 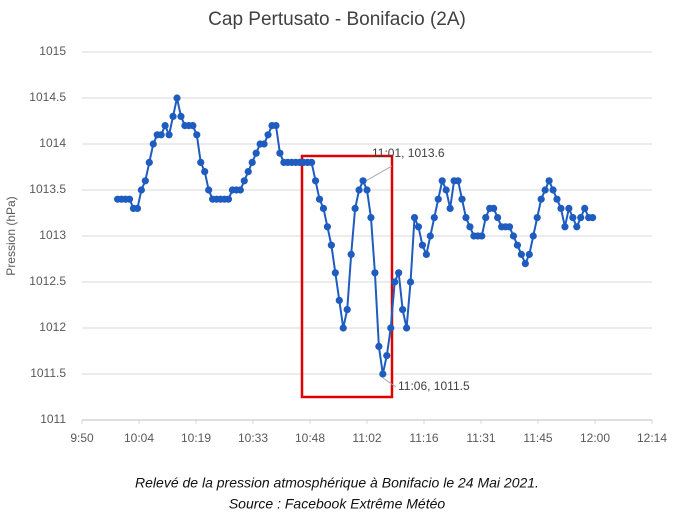 I want to click on y-tick-label: 1011, so click(x=53, y=419).